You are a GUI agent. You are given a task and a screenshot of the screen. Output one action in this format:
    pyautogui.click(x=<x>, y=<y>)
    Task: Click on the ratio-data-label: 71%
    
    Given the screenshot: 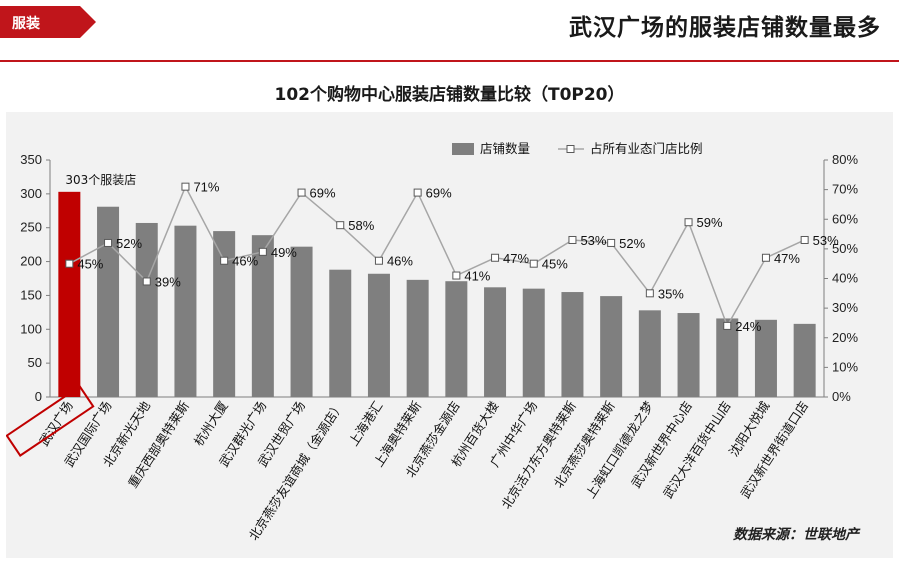 What is the action you would take?
    pyautogui.click(x=206, y=187)
    